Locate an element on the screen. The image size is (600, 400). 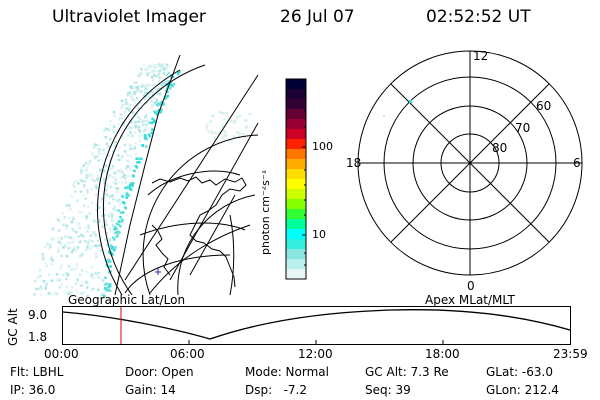
mlt-label-18: 18 is located at coordinates (353, 163).